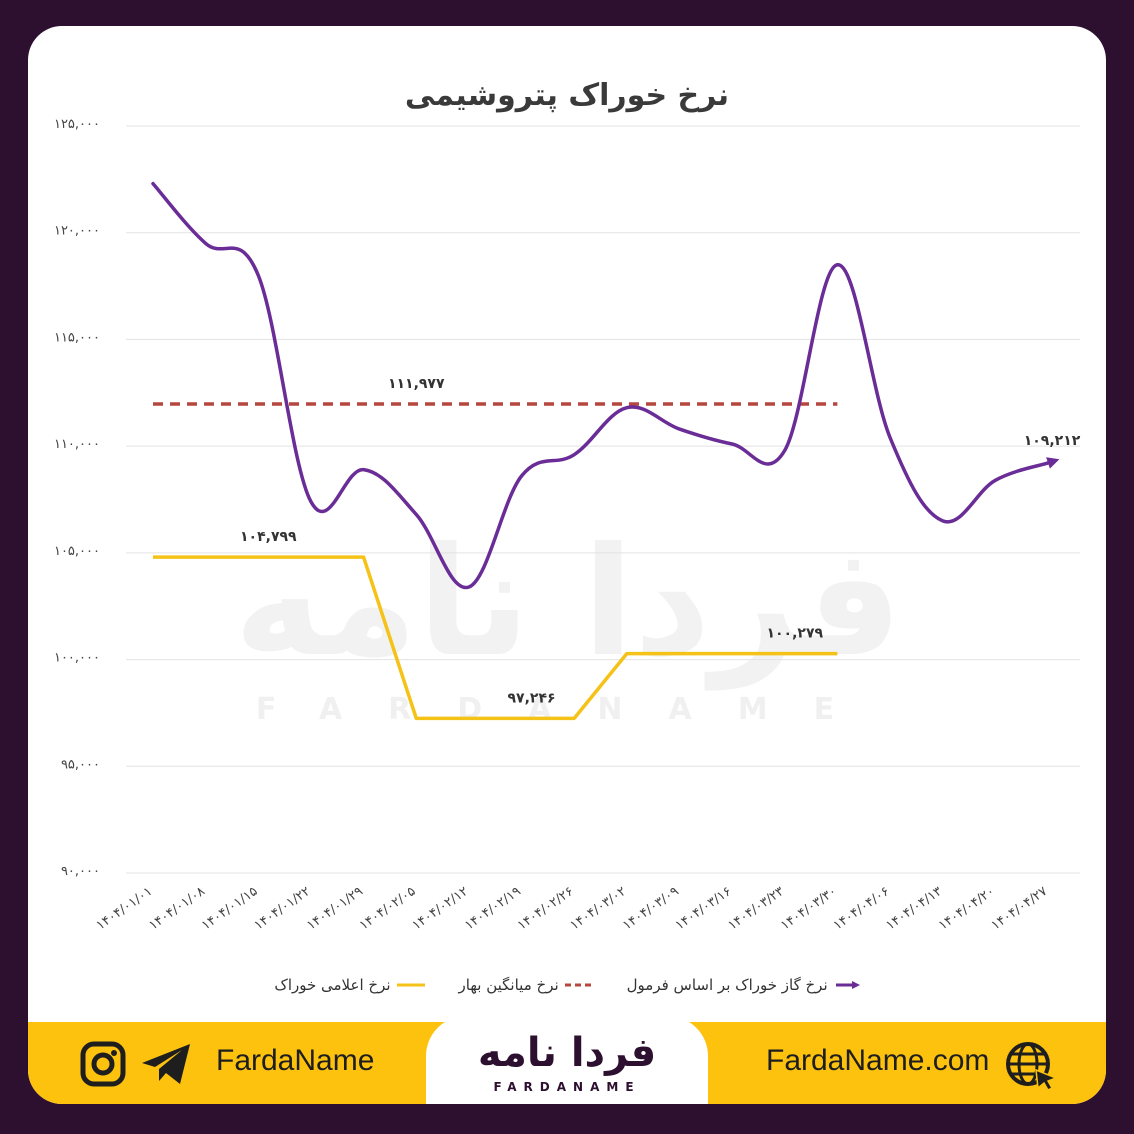  I want to click on x-tick-label: ۱۴۰۴/۰۳/۲۳, so click(757, 908).